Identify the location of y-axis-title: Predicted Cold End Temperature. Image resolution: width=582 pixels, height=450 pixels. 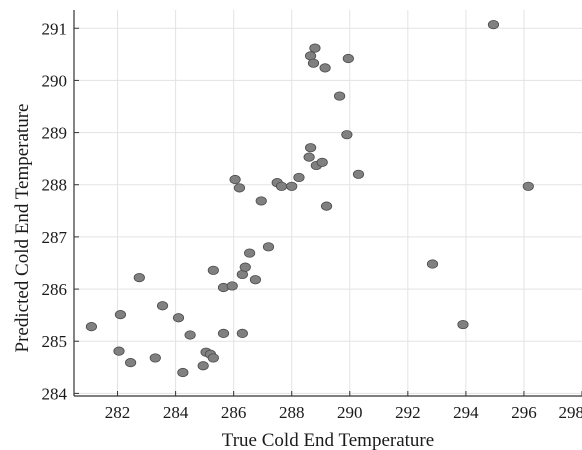
(22, 228).